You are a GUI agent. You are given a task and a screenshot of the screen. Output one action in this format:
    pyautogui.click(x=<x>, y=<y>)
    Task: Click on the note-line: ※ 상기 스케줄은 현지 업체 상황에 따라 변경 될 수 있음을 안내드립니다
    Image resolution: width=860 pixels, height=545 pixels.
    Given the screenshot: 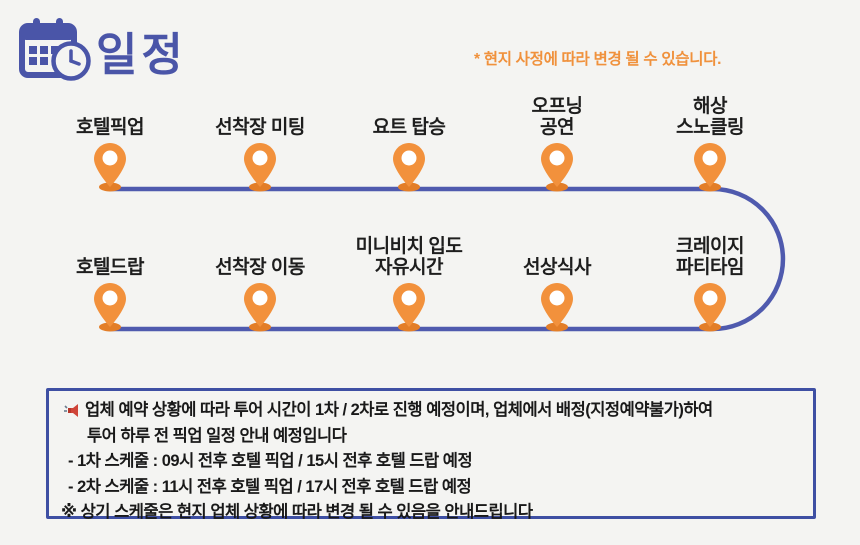 What is the action you would take?
    pyautogui.click(x=297, y=512)
    